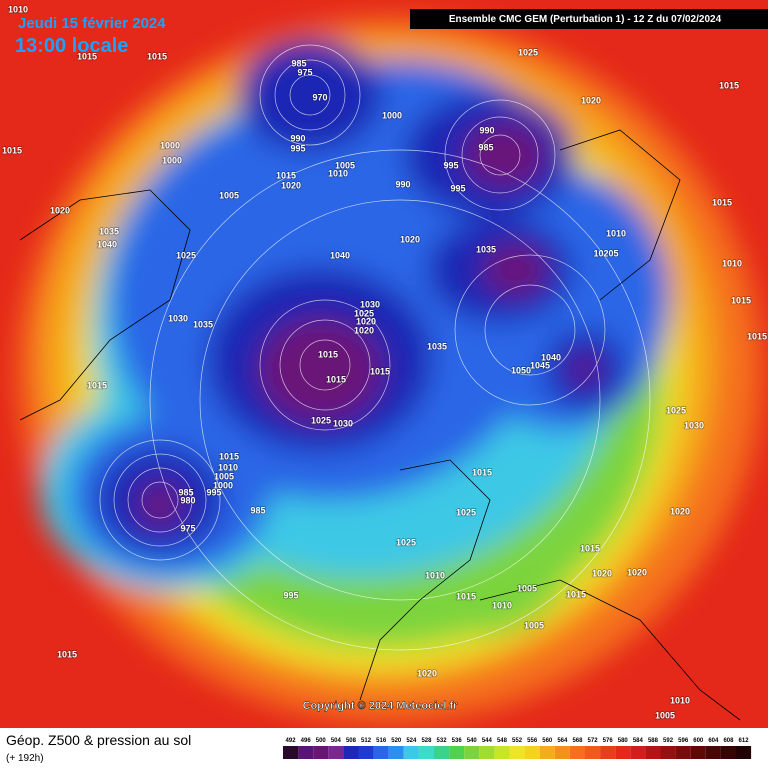 Image resolution: width=768 pixels, height=768 pixels. Describe the element at coordinates (25, 758) in the screenshot. I see `footer-lead: (+ 192h)` at that location.